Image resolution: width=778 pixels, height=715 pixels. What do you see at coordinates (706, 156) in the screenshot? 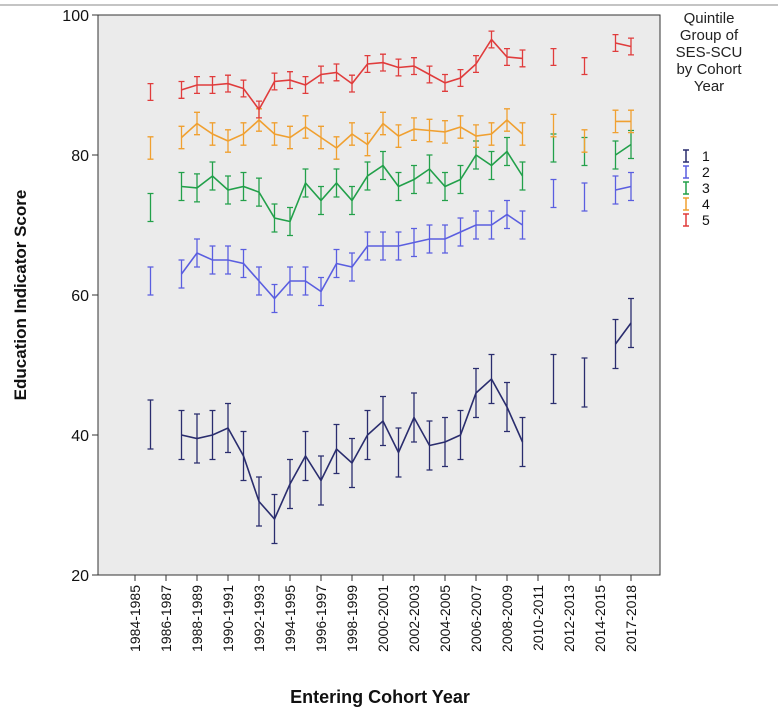
I see `legend-label: 1` at bounding box center [706, 156].